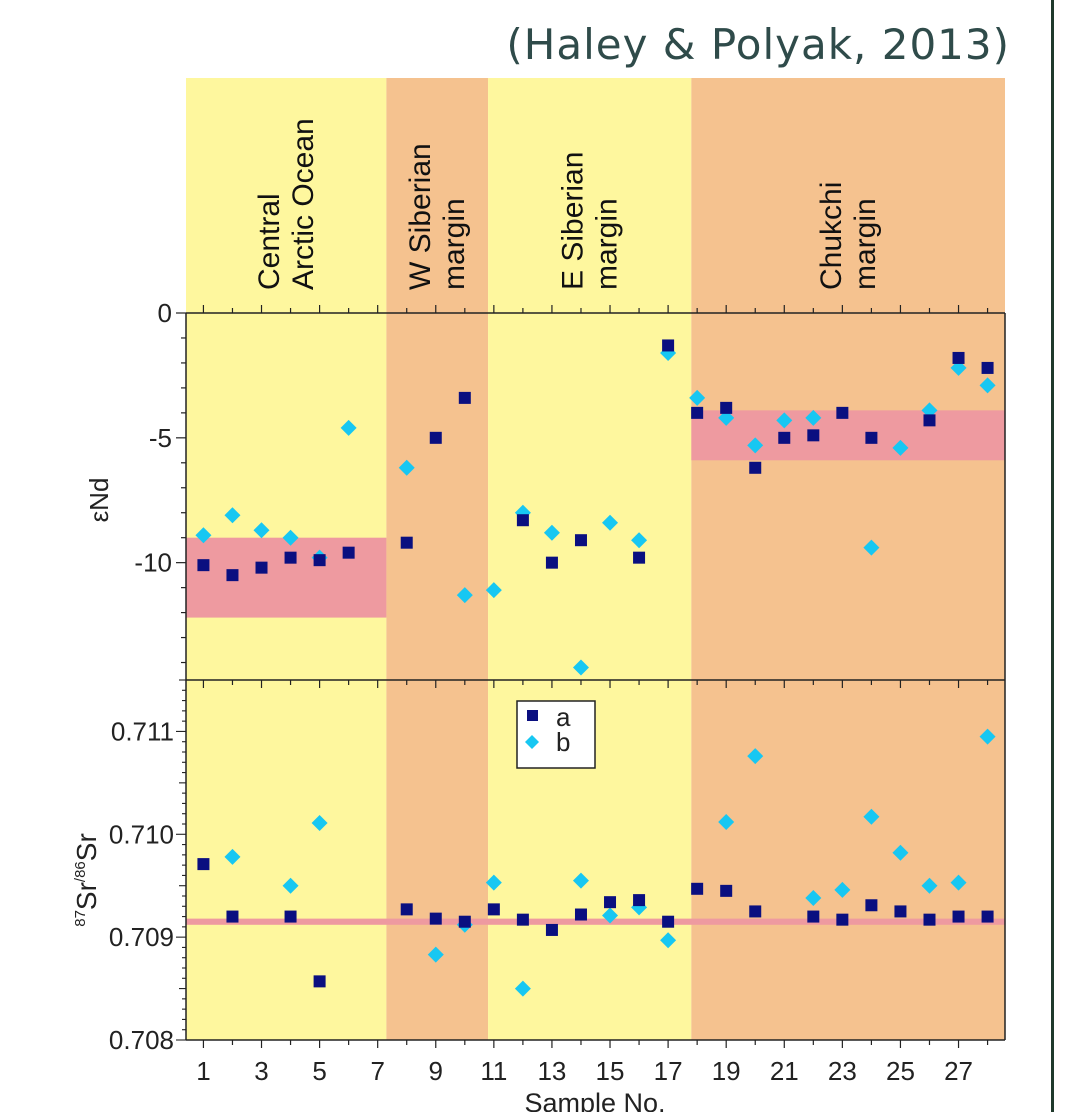  What do you see at coordinates (865, 244) in the screenshot?
I see `region-label-3-1: margin` at bounding box center [865, 244].